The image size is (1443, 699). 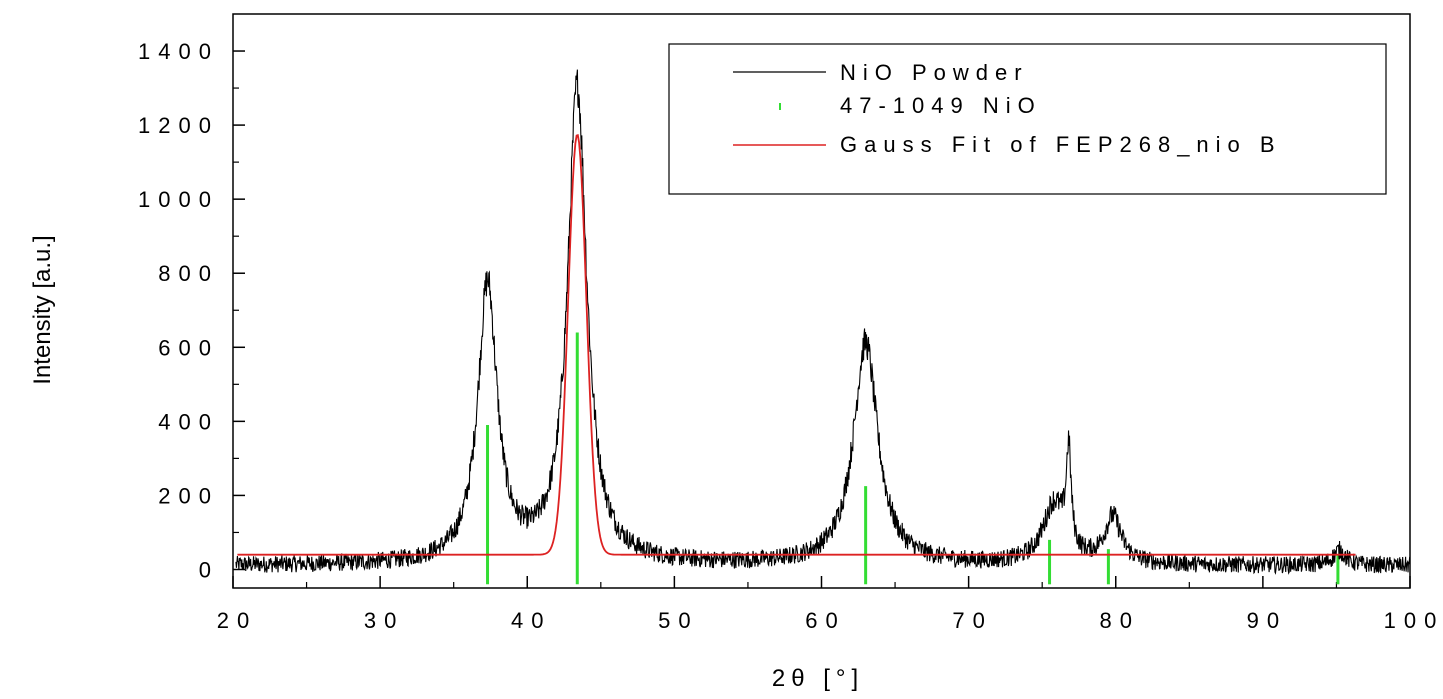 I want to click on y-tick-label: 400, so click(x=188, y=421).